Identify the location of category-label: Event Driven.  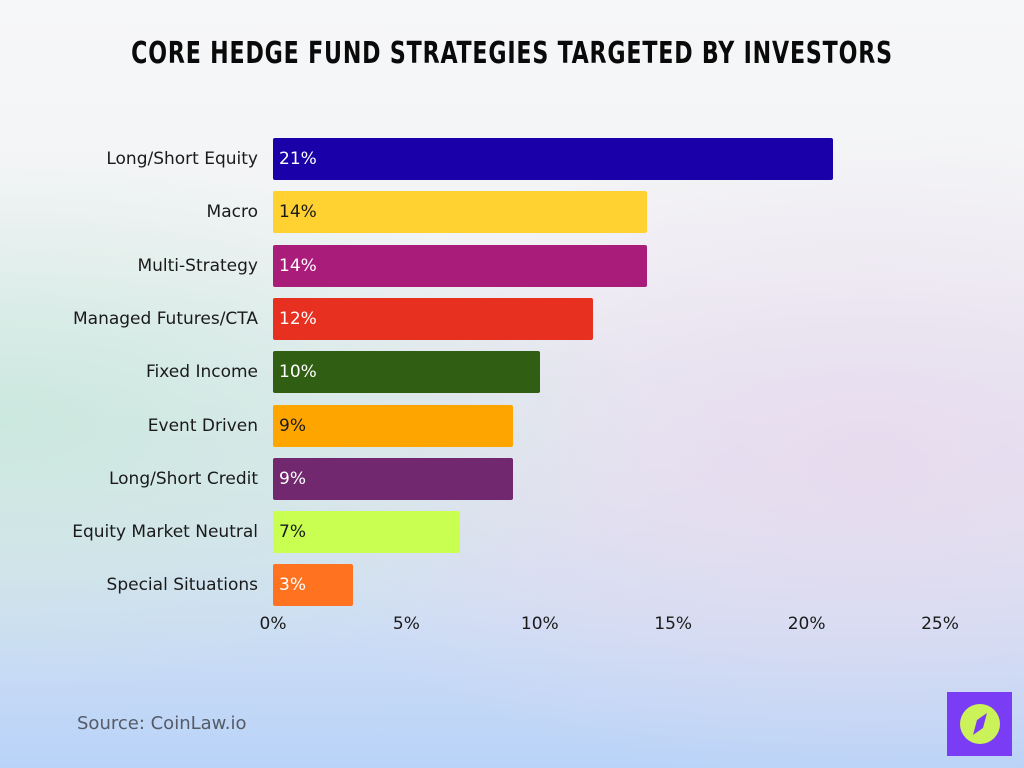
(202, 425).